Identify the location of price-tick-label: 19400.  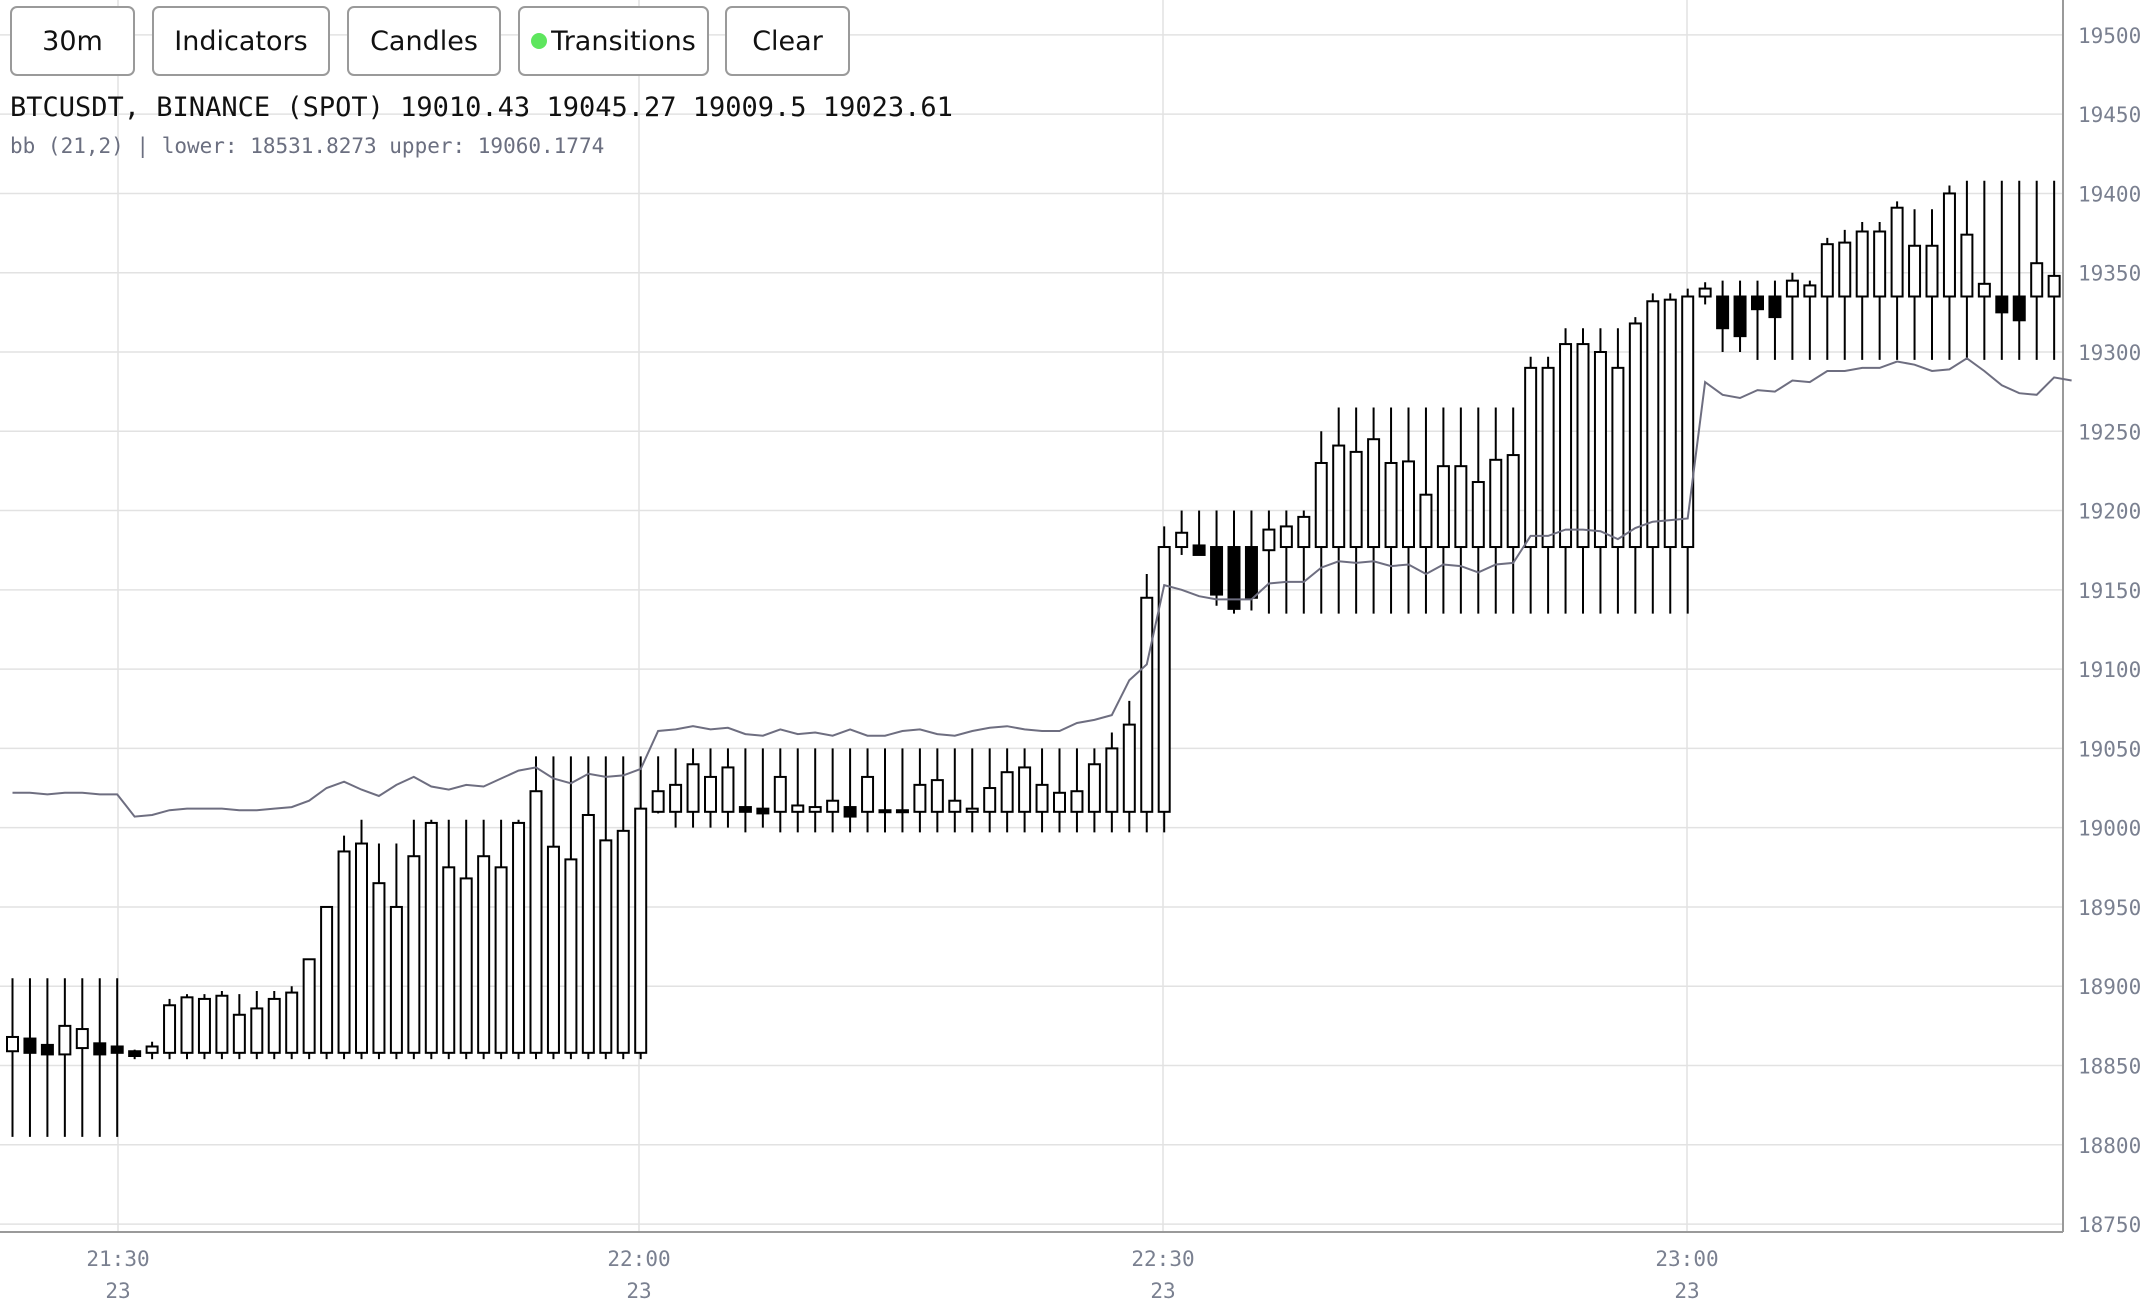
(2109, 194).